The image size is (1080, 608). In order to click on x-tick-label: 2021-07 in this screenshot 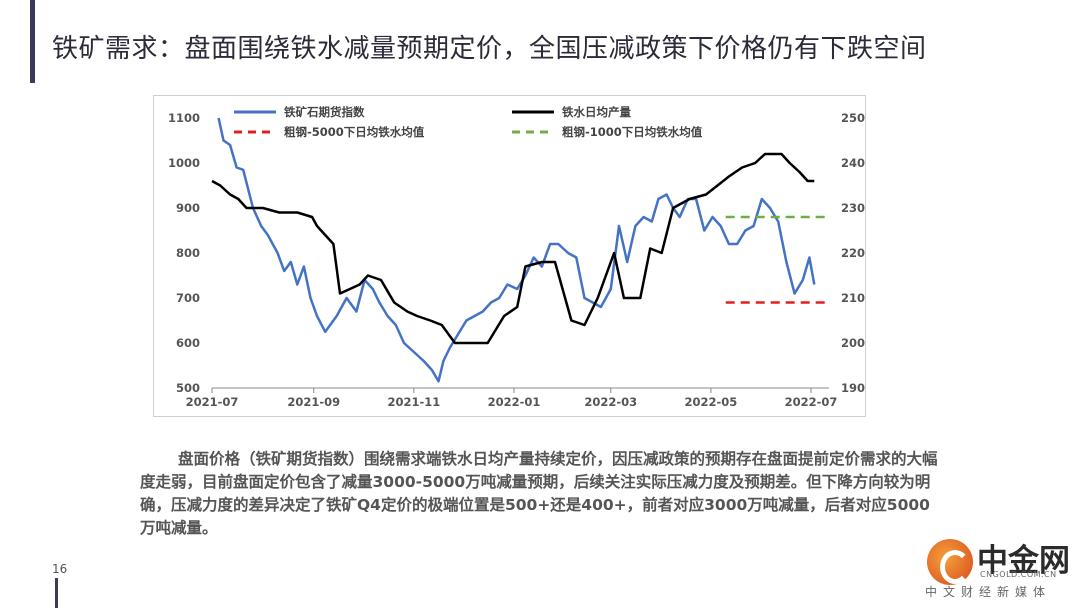, I will do `click(212, 402)`.